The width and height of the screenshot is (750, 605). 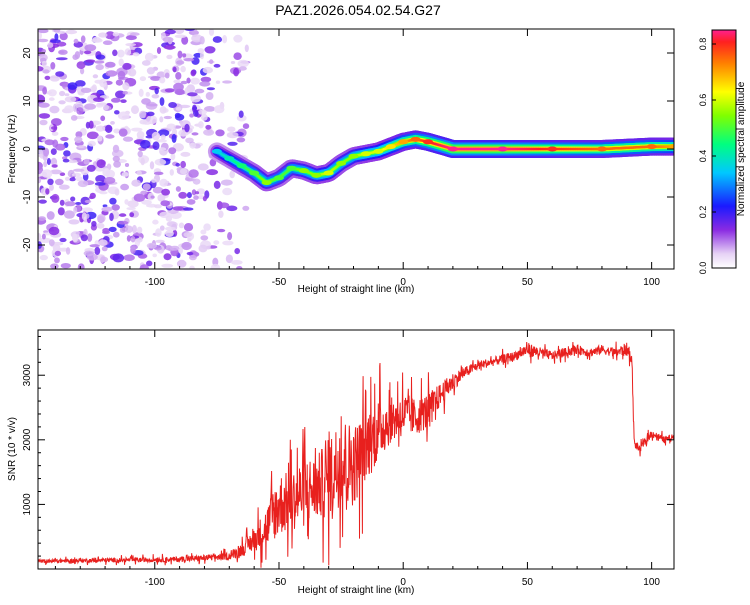 I want to click on x-tick-label: -100, so click(x=155, y=582).